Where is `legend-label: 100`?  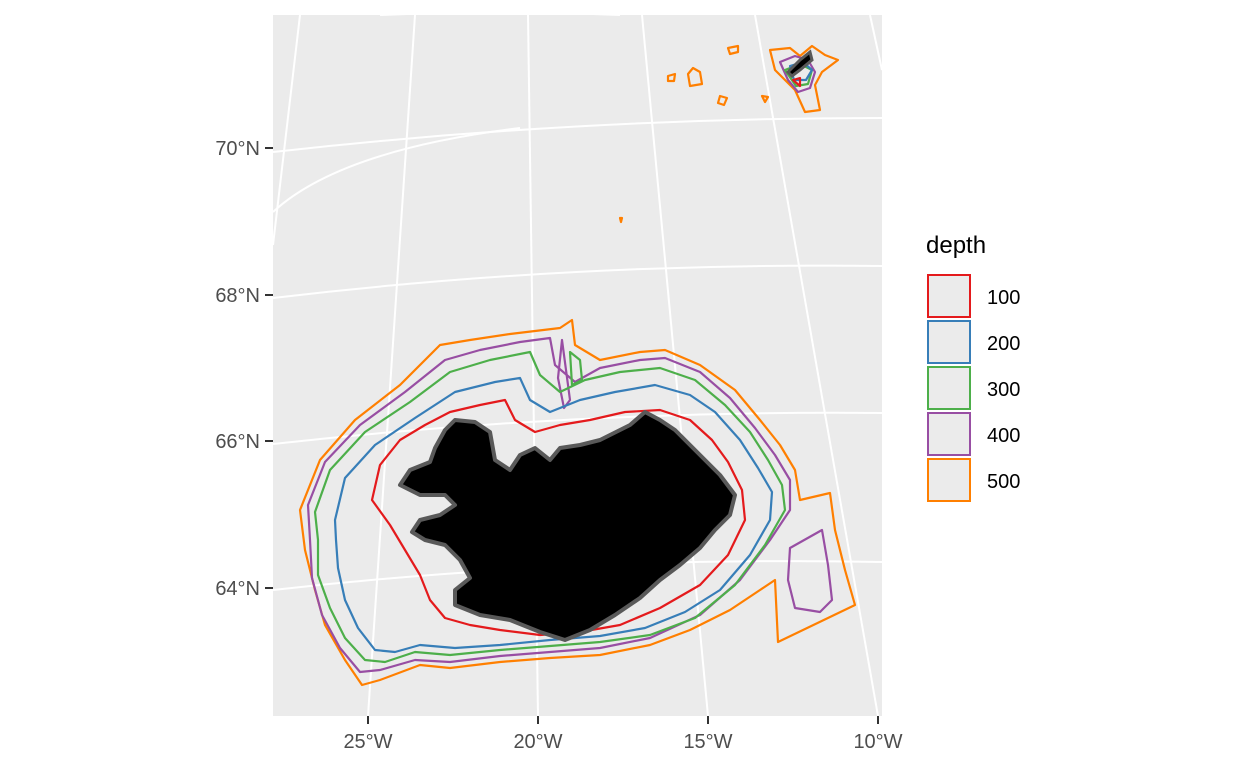
legend-label: 100 is located at coordinates (1003, 298).